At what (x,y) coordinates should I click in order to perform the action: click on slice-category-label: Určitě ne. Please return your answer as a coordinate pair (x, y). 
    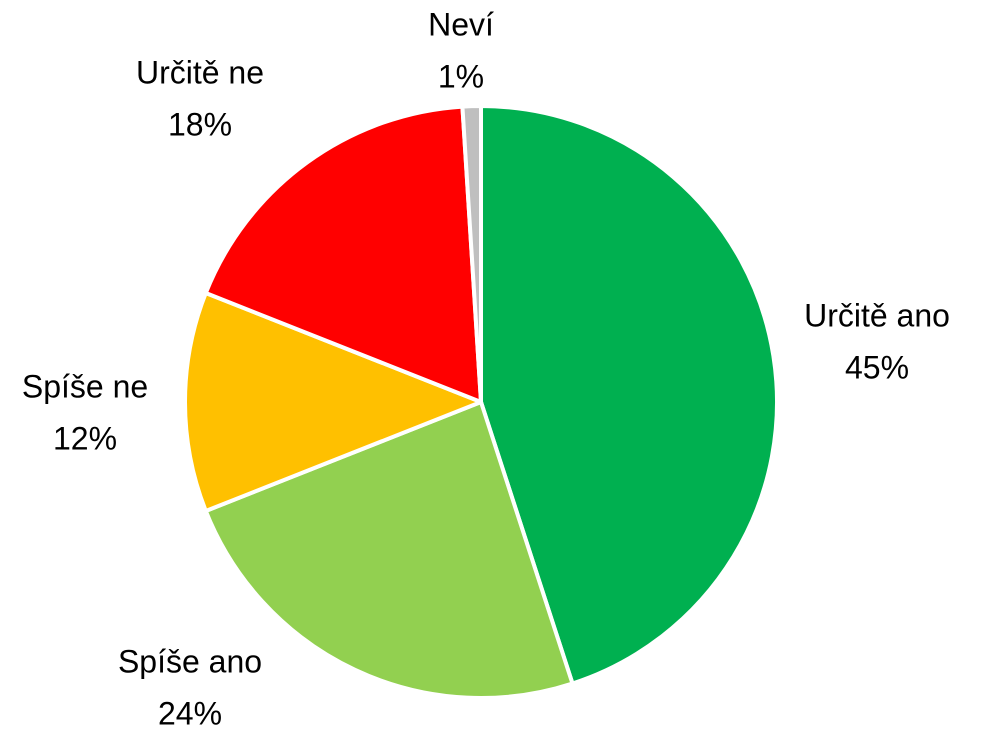
    Looking at the image, I should click on (200, 72).